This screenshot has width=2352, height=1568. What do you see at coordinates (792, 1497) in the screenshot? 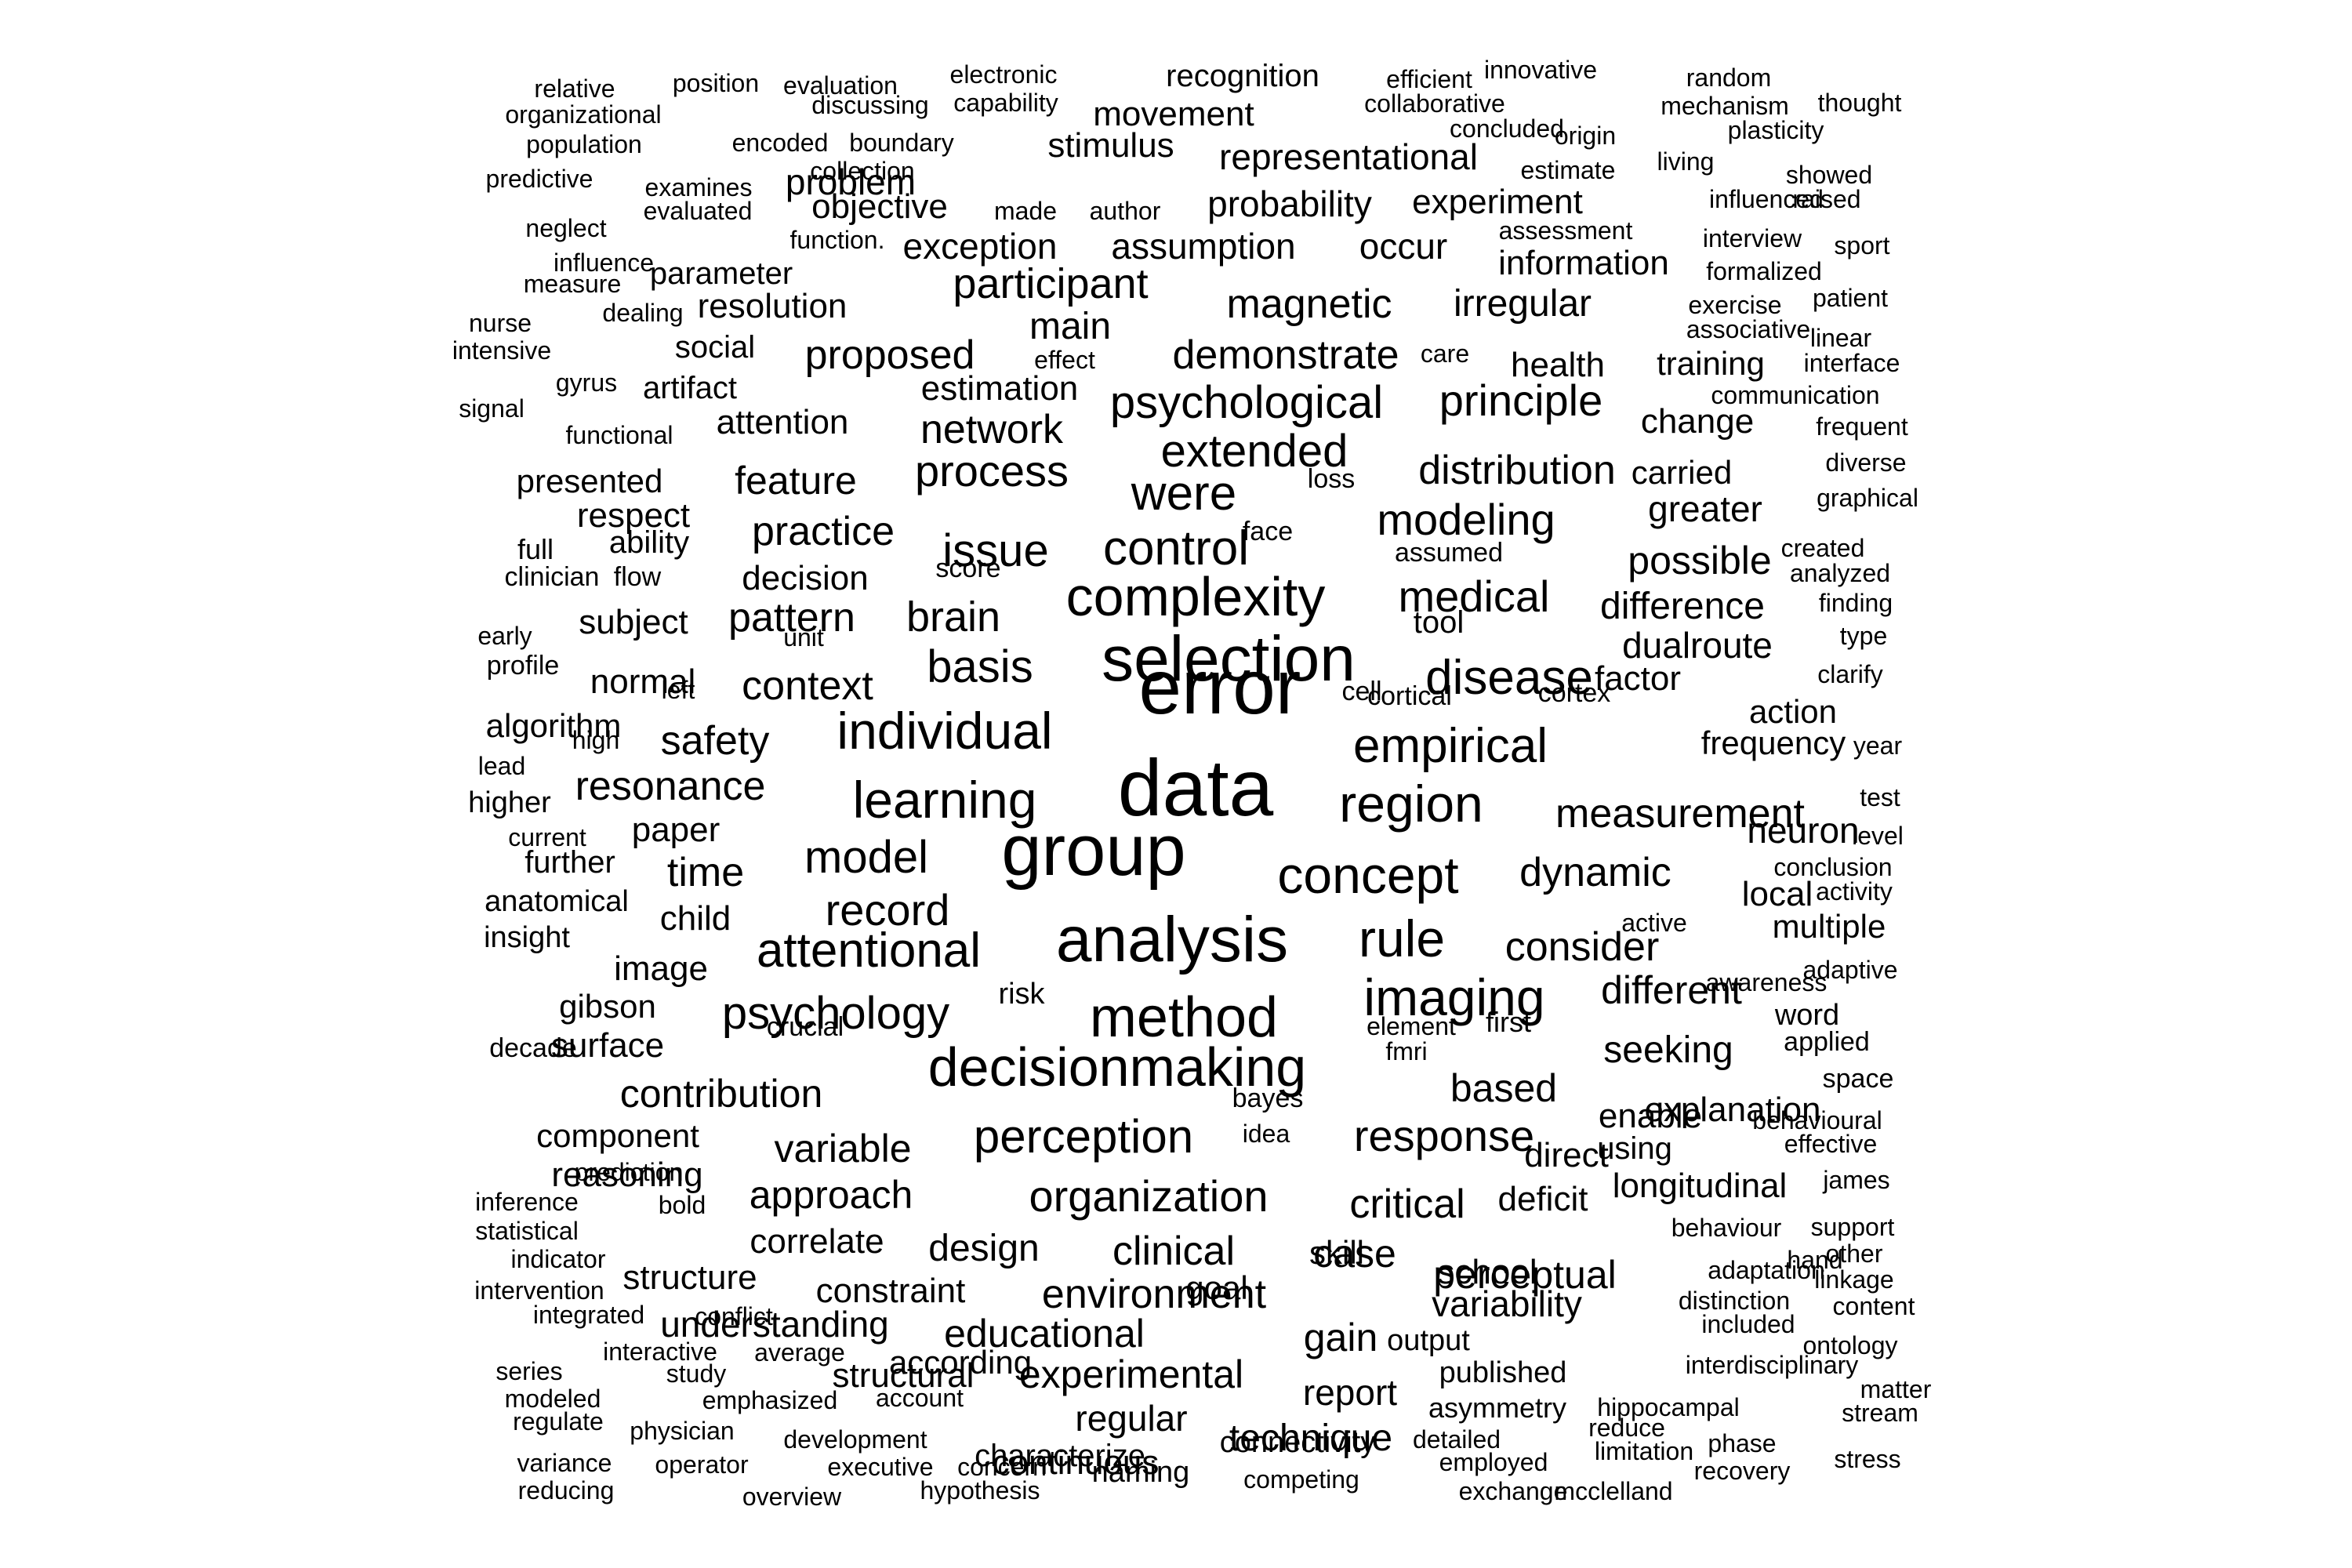
I see `word-overview: overview` at bounding box center [792, 1497].